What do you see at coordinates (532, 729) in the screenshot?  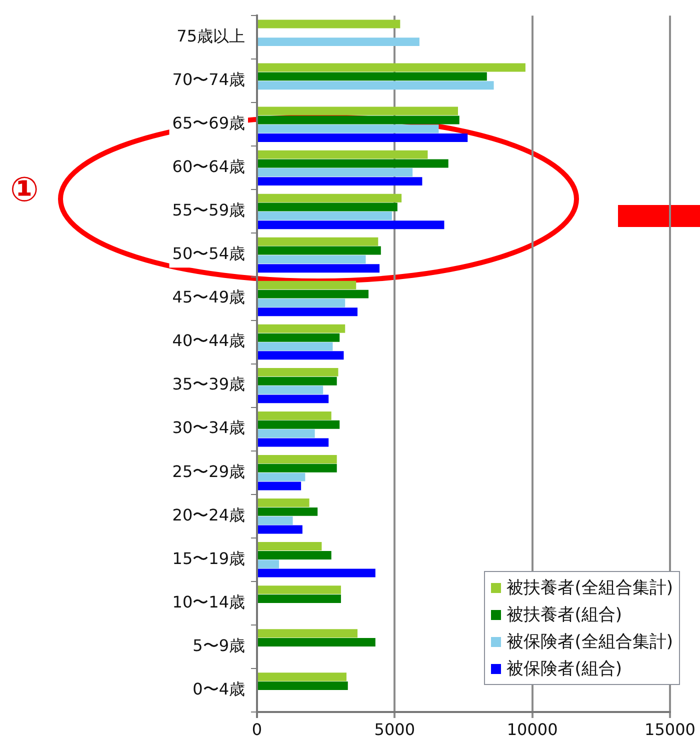 I see `x-tick-label: 10000` at bounding box center [532, 729].